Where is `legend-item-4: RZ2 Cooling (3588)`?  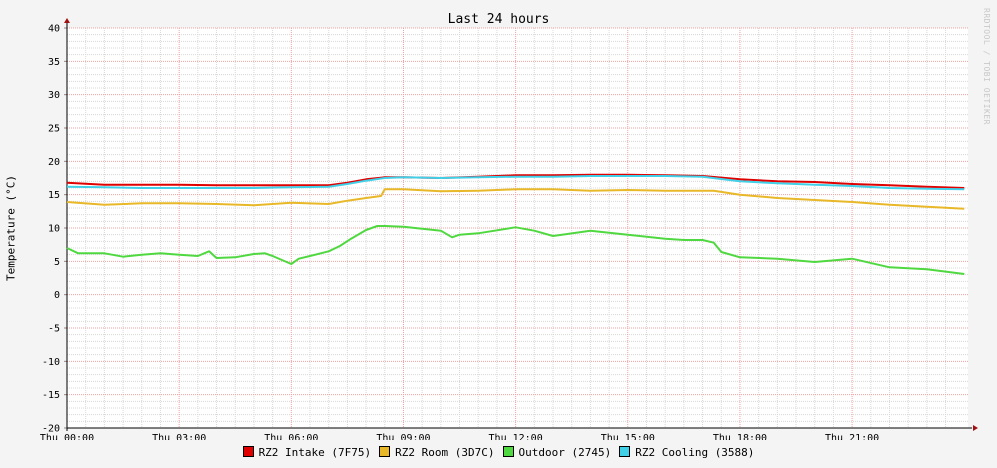 legend-item-4: RZ2 Cooling (3588) is located at coordinates (686, 452).